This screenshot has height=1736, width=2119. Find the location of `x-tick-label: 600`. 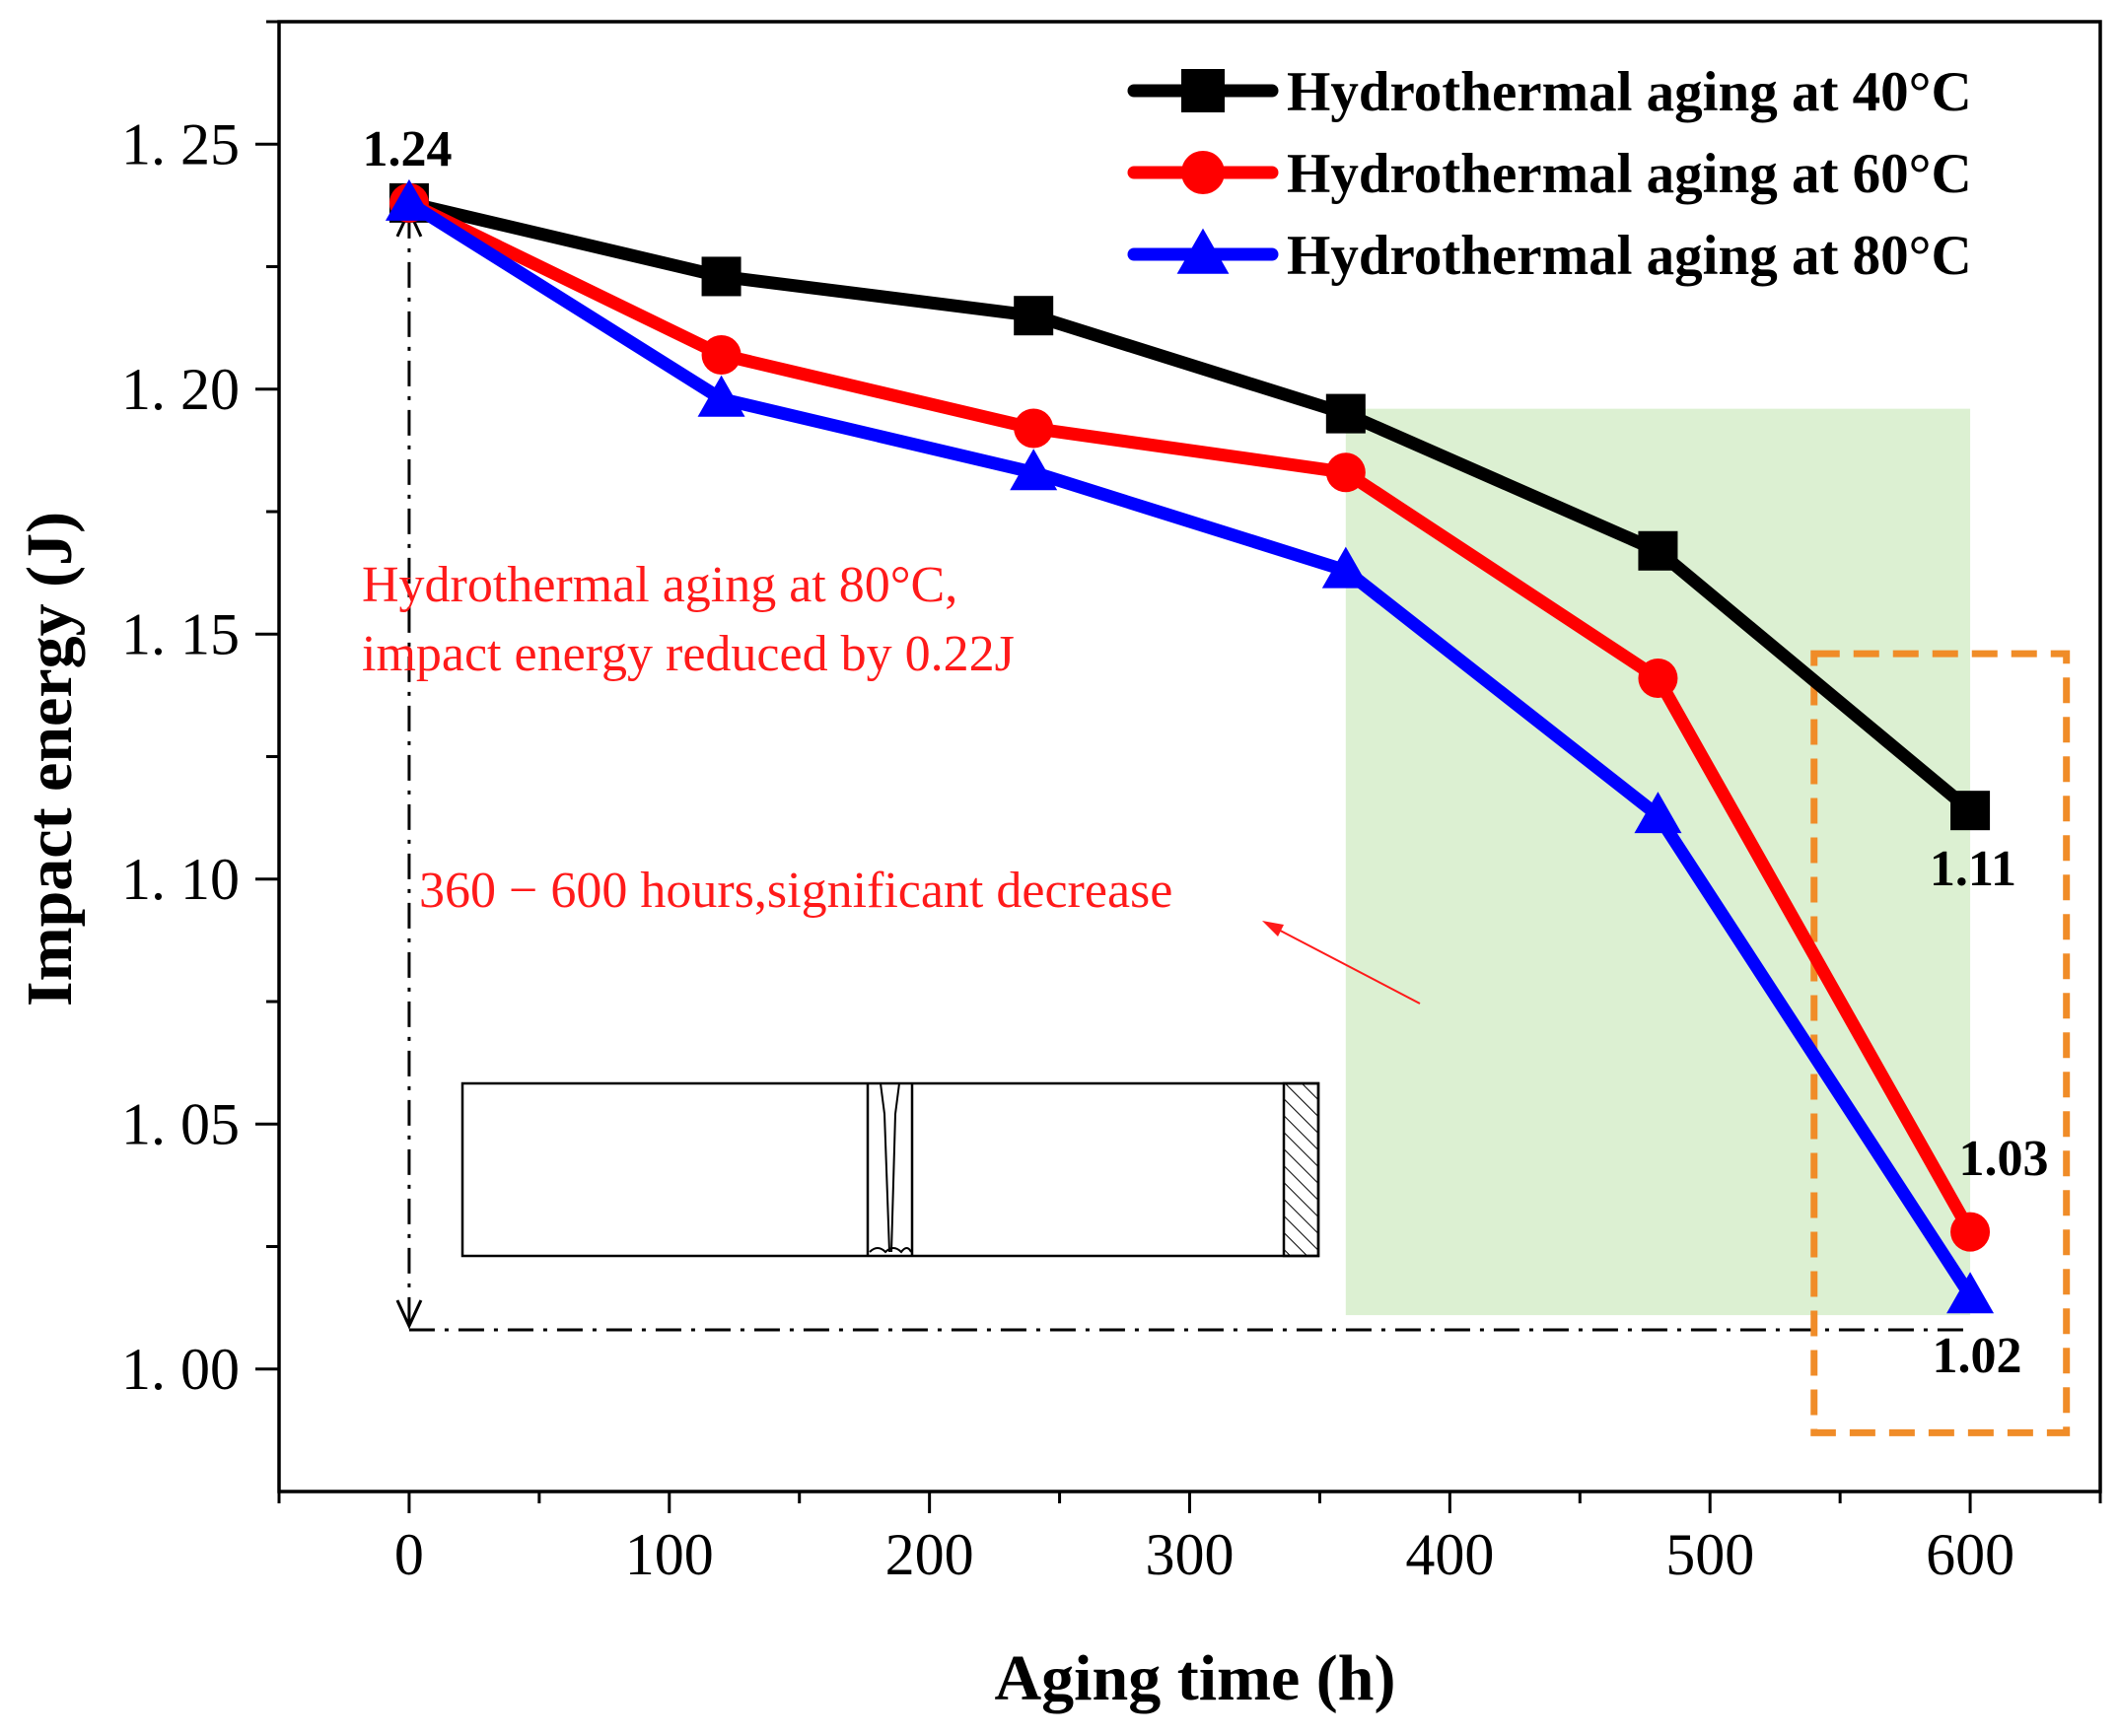

x-tick-label: 600 is located at coordinates (1970, 1554).